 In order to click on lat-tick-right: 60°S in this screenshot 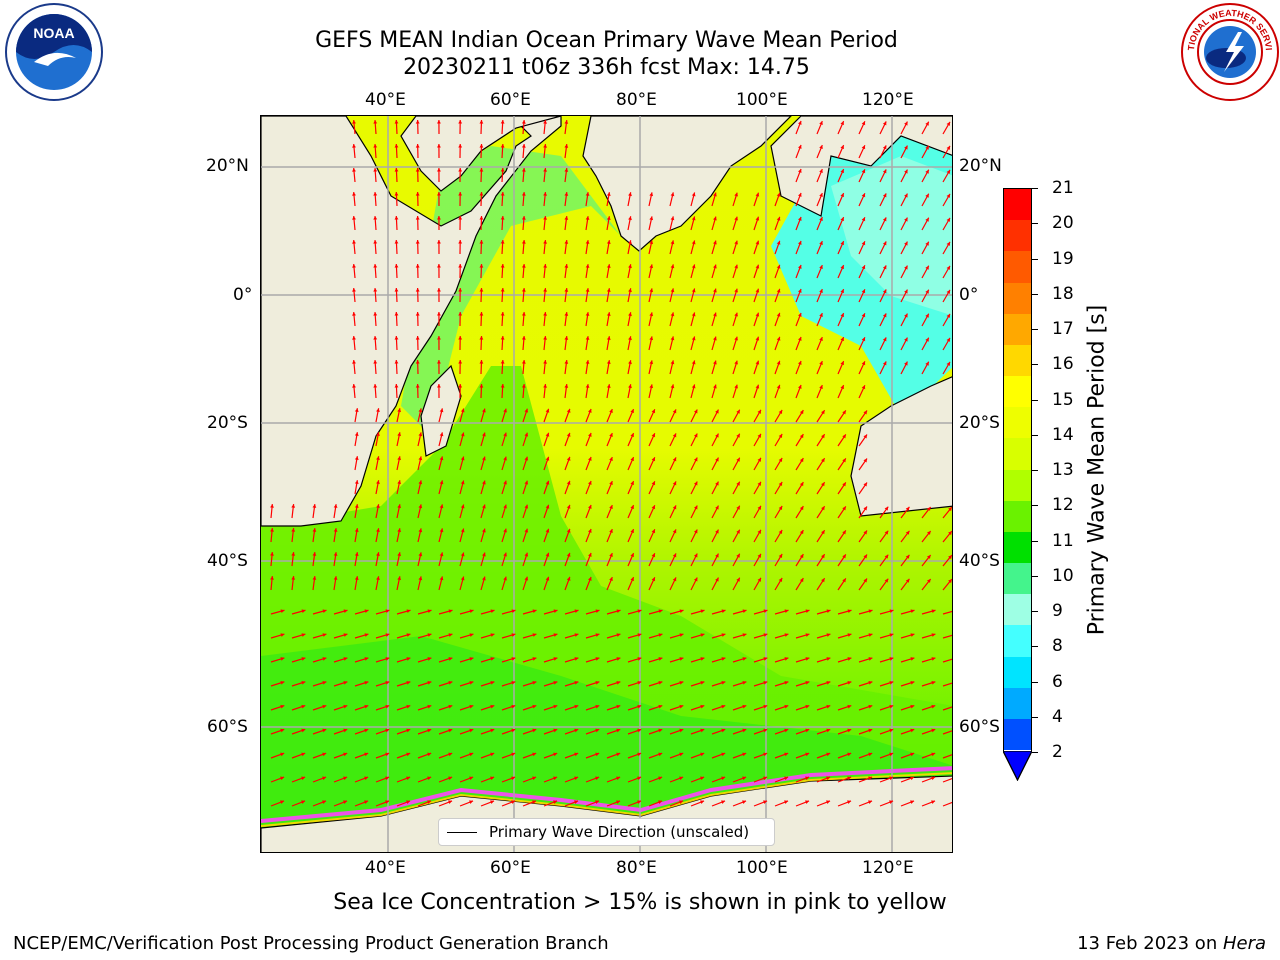, I will do `click(979, 727)`.